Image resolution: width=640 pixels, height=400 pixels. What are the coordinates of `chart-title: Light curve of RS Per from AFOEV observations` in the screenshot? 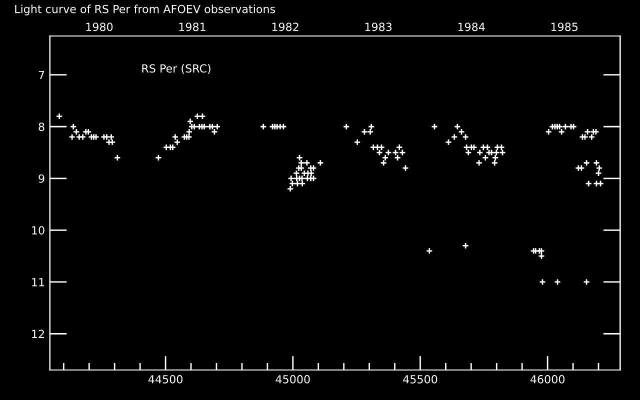 It's located at (145, 10).